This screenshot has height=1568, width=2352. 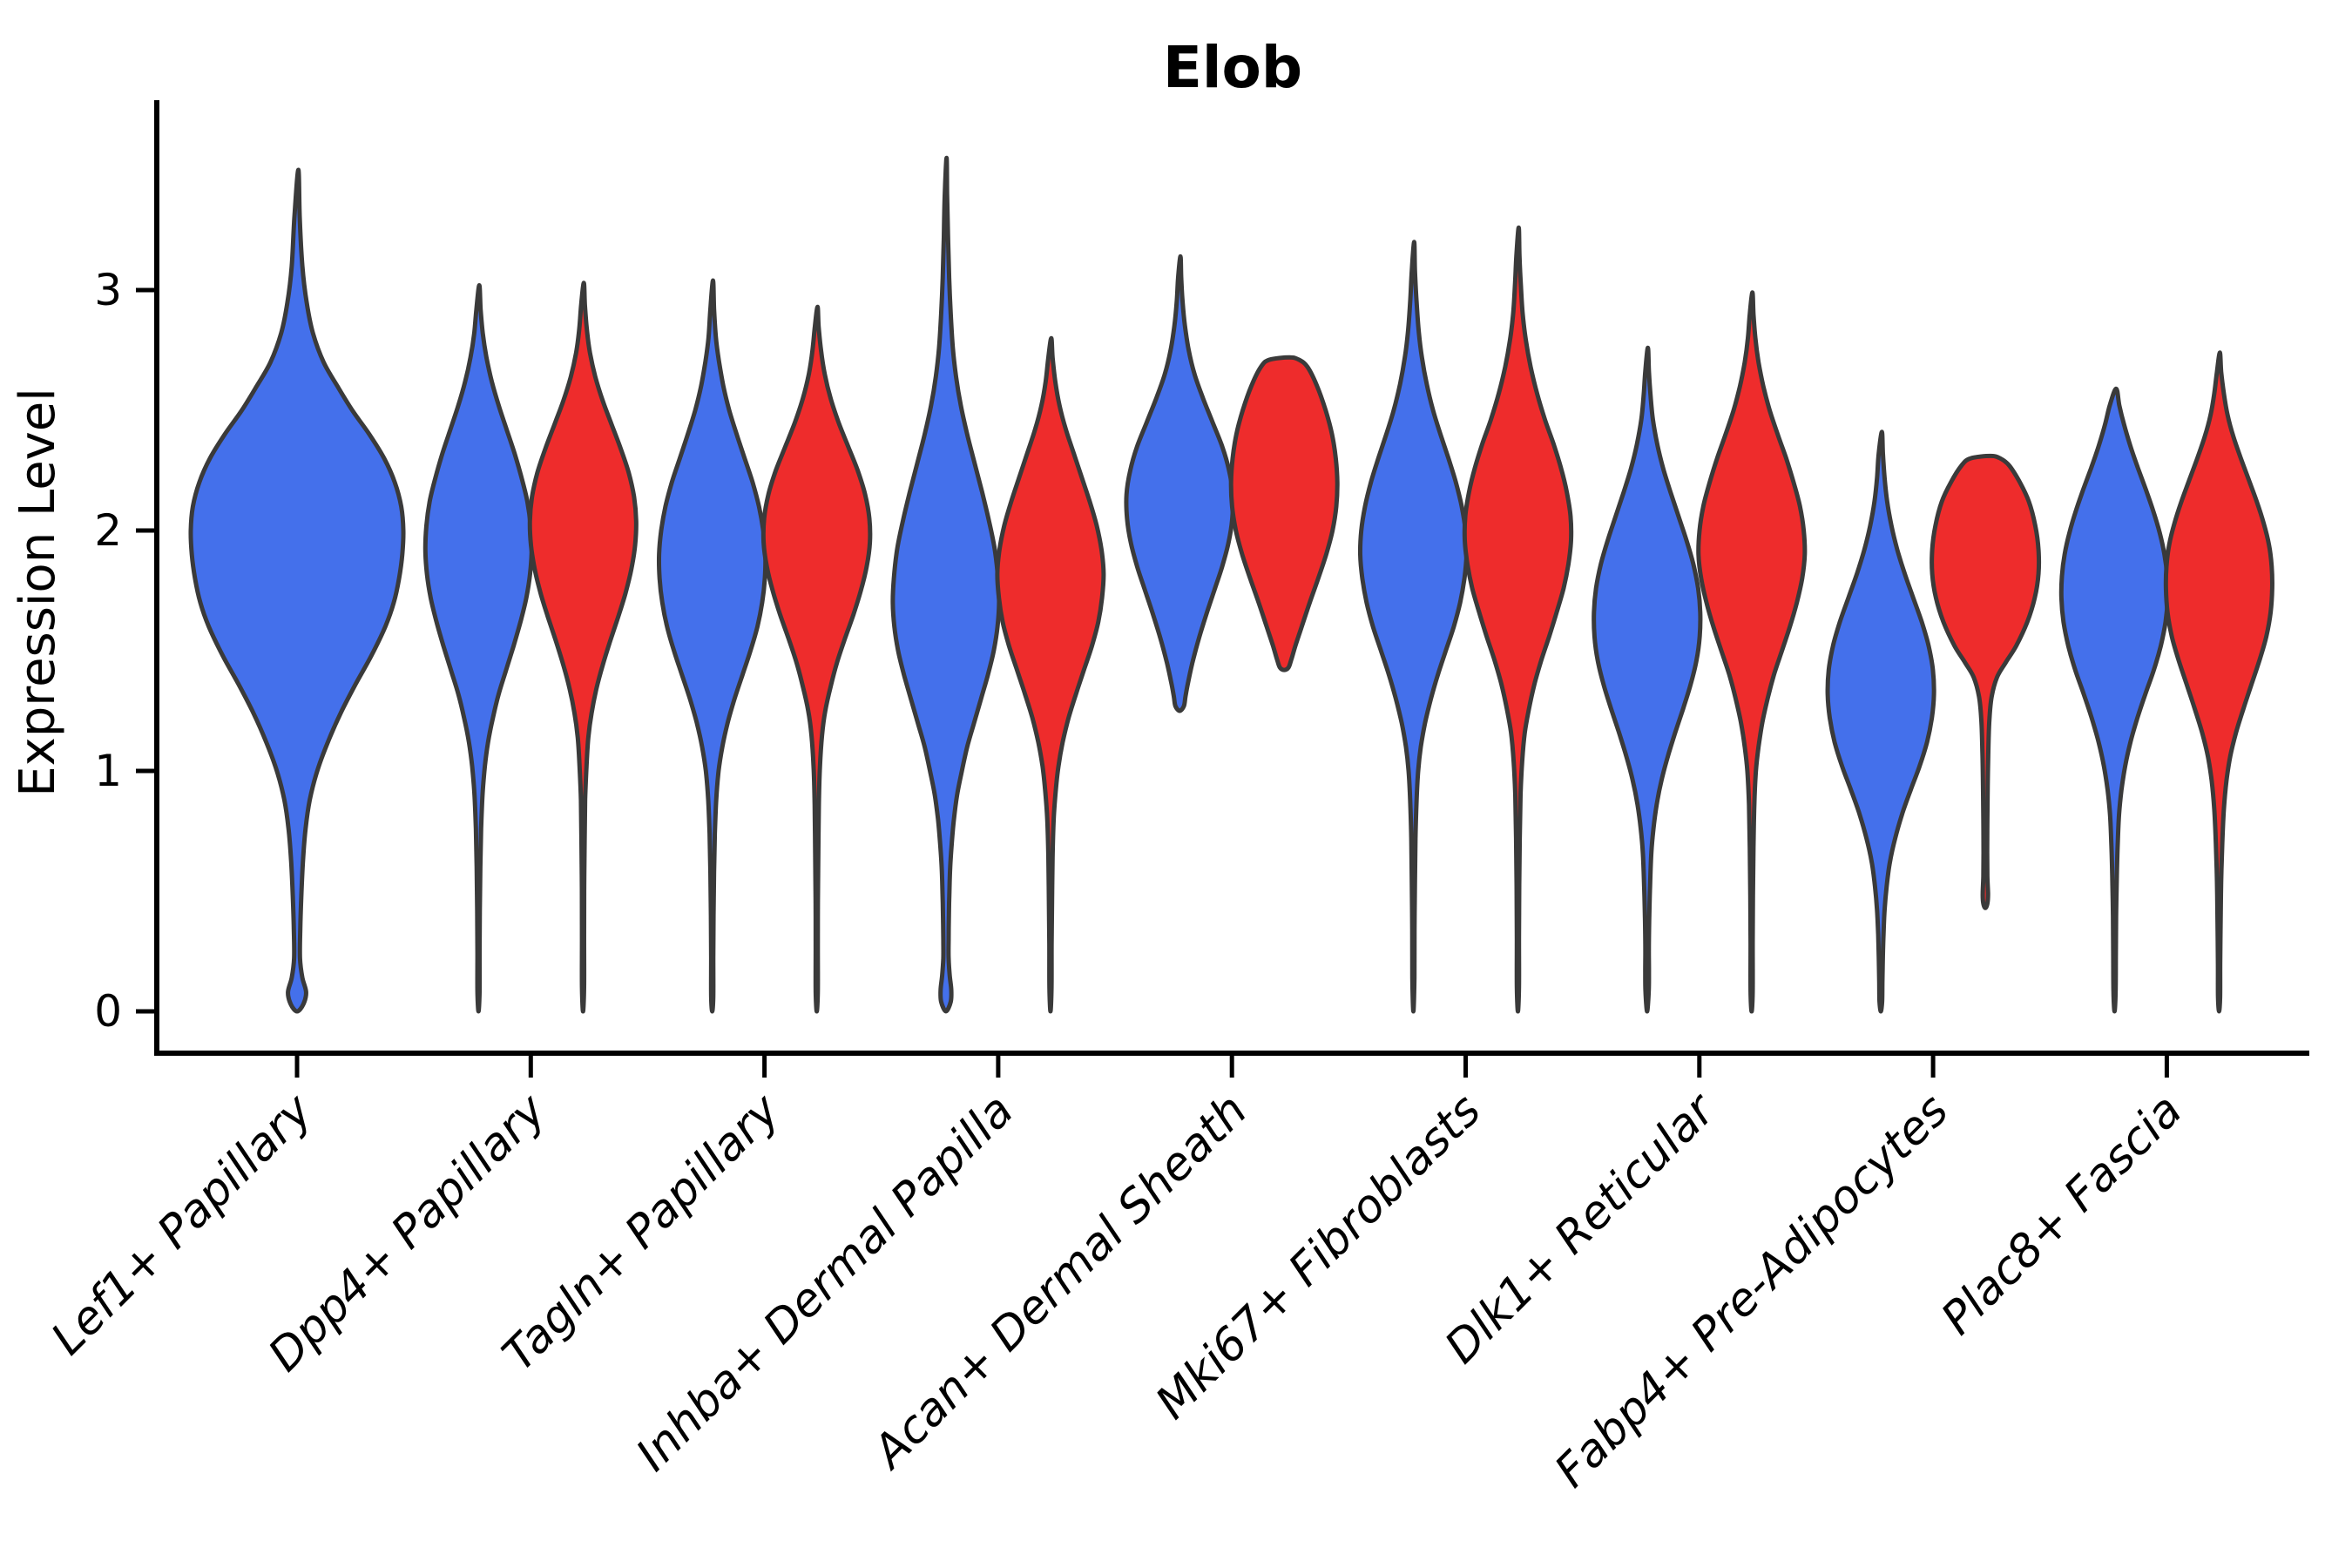 What do you see at coordinates (1413, 627) in the screenshot?
I see `violin-blue-mki67-fibroblasts` at bounding box center [1413, 627].